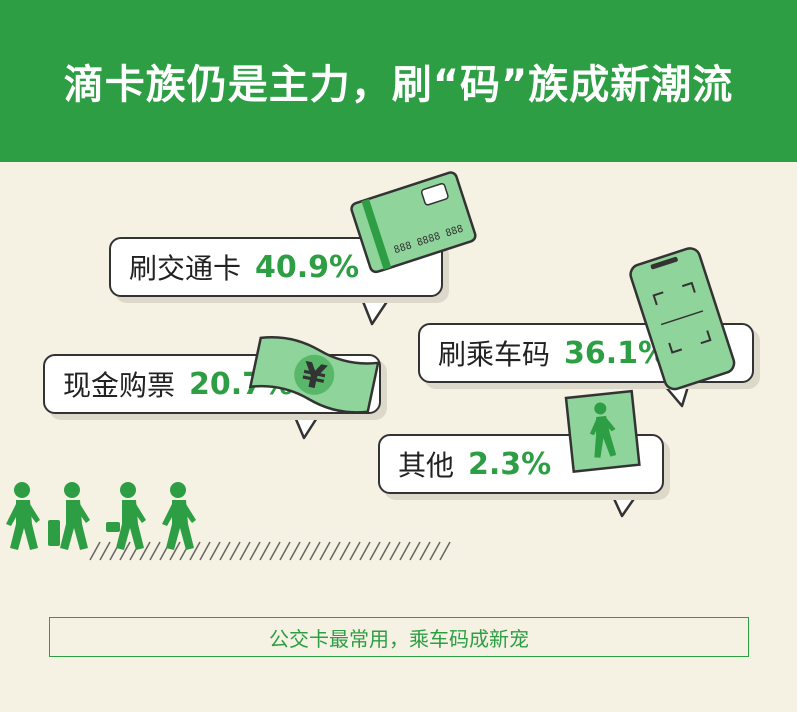  Describe the element at coordinates (314, 375) in the screenshot. I see `cash-note-icon: ¥` at that location.